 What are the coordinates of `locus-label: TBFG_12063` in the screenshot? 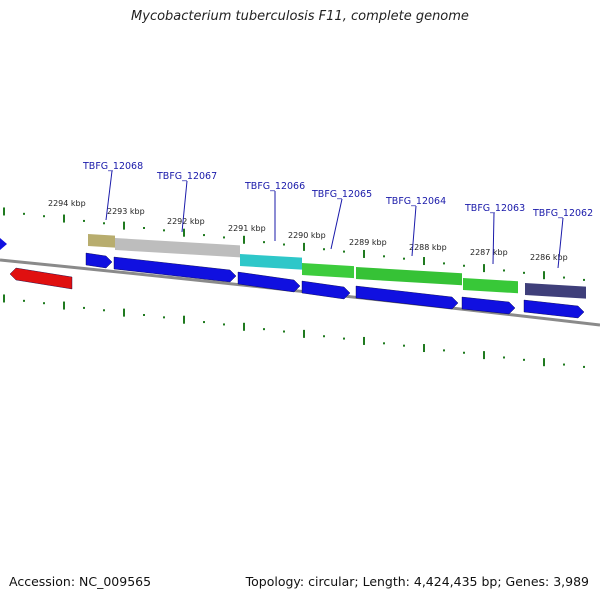 It's located at (494, 208).